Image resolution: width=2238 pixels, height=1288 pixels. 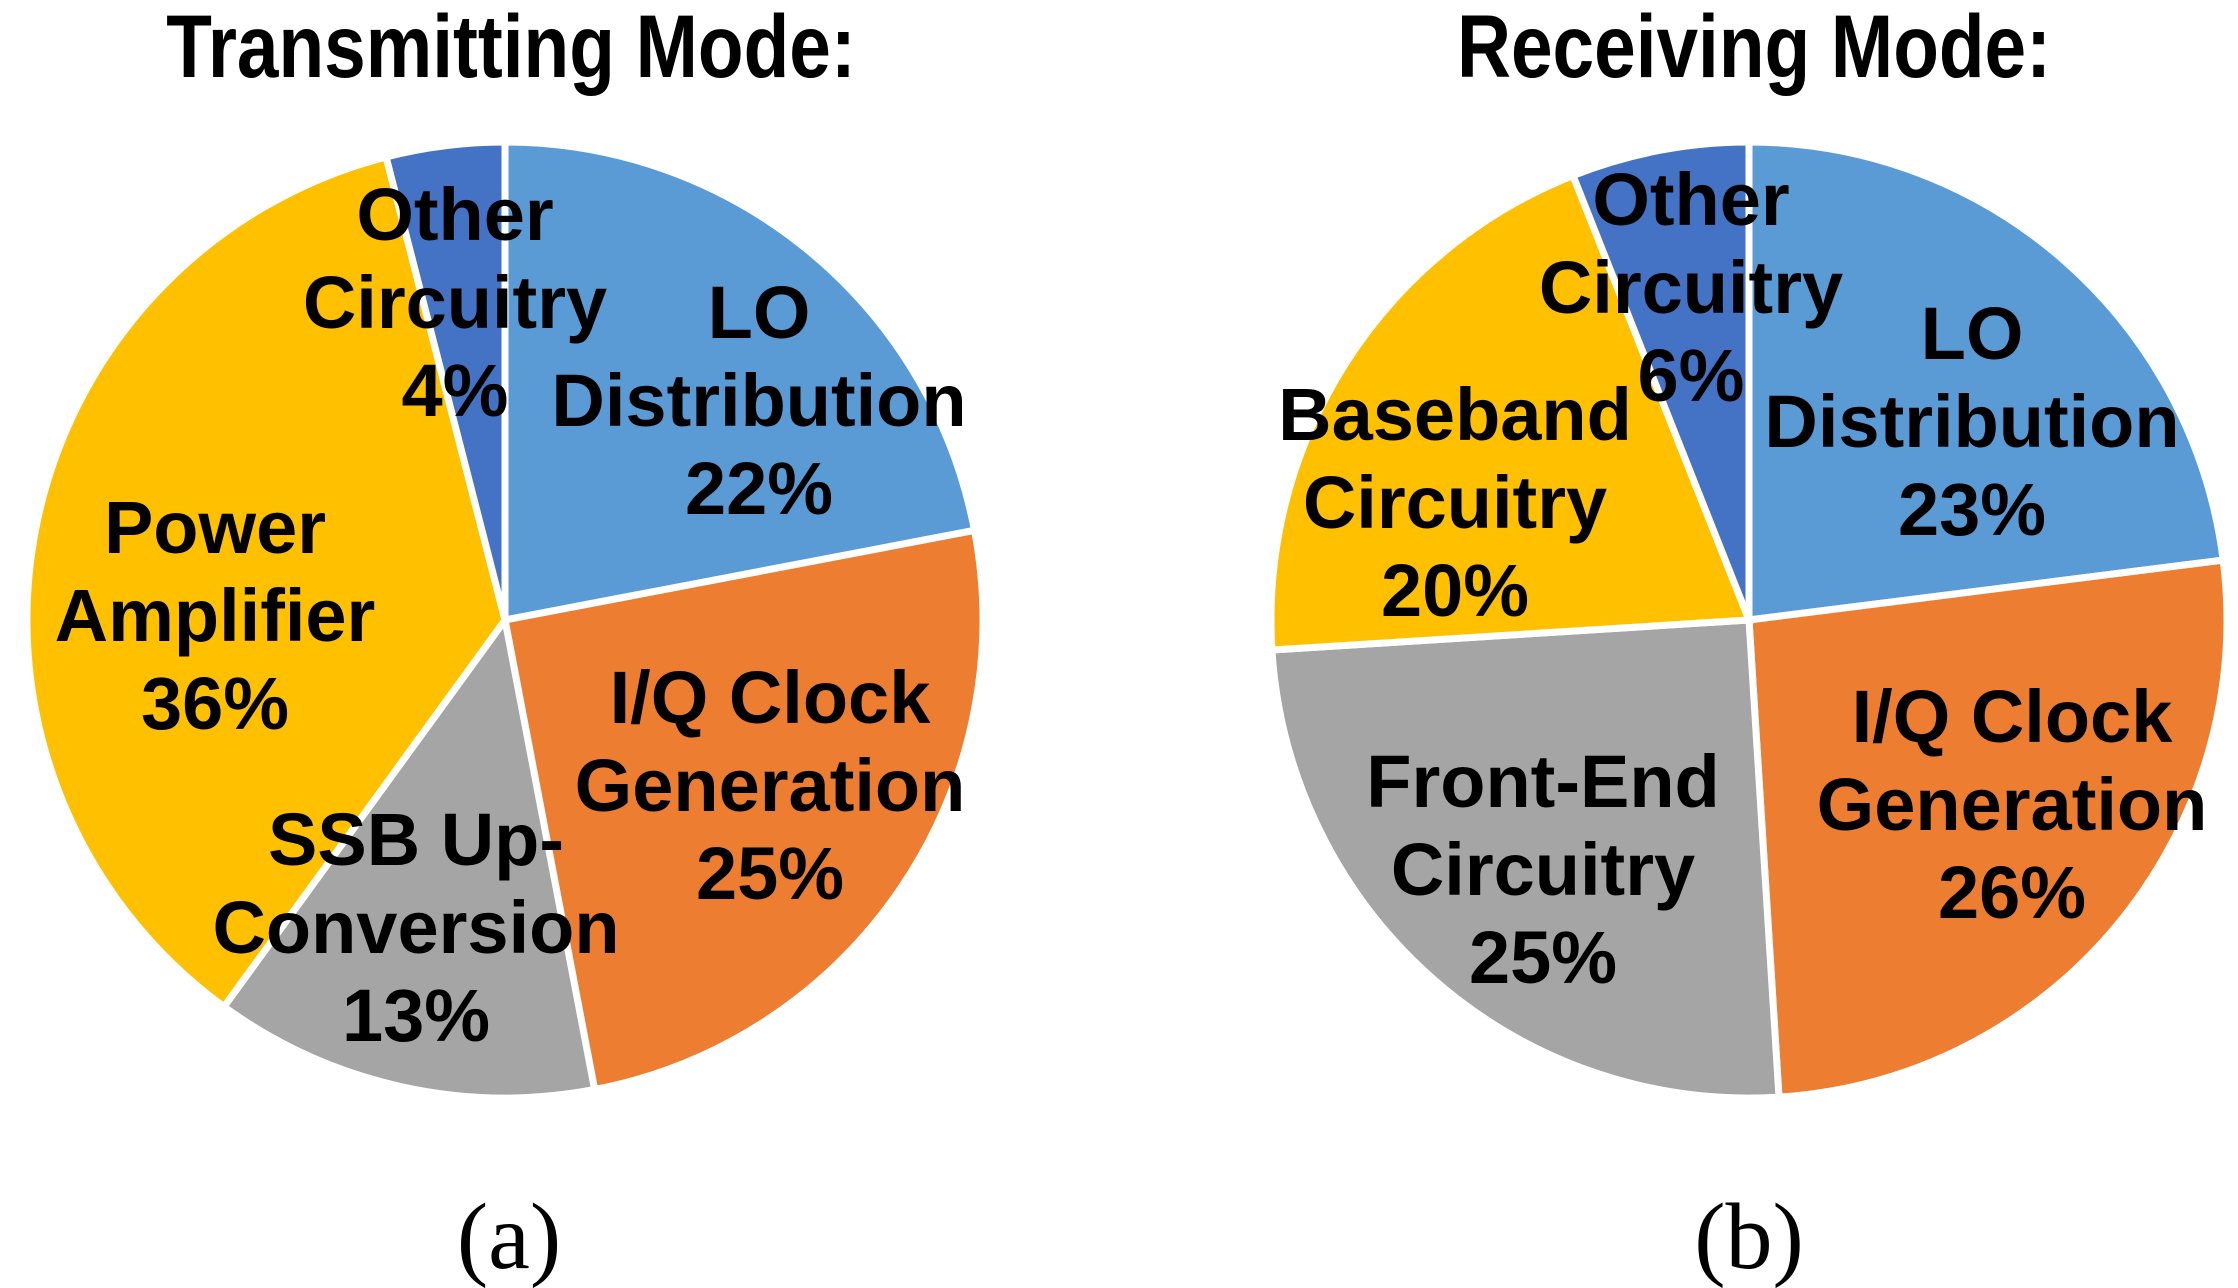 I want to click on slice-label-lo-distribution: LO Distribution 22%, so click(x=758, y=401).